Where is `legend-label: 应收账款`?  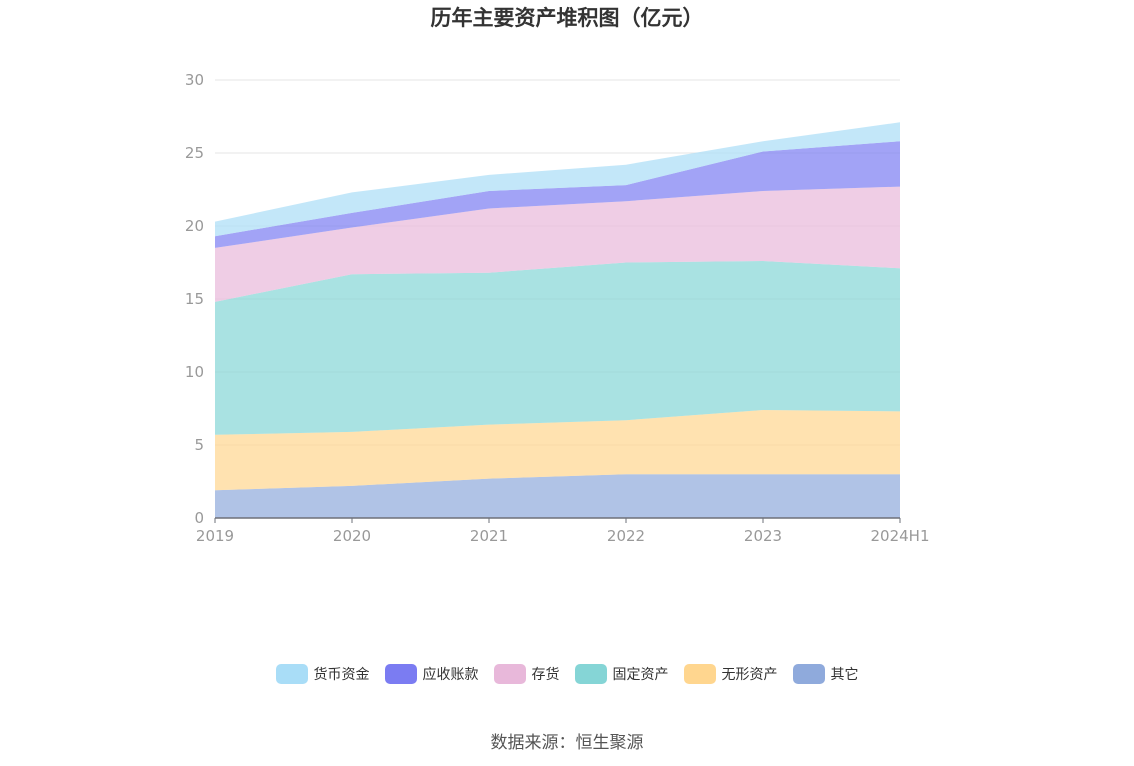
legend-label: 应收账款 is located at coordinates (450, 675).